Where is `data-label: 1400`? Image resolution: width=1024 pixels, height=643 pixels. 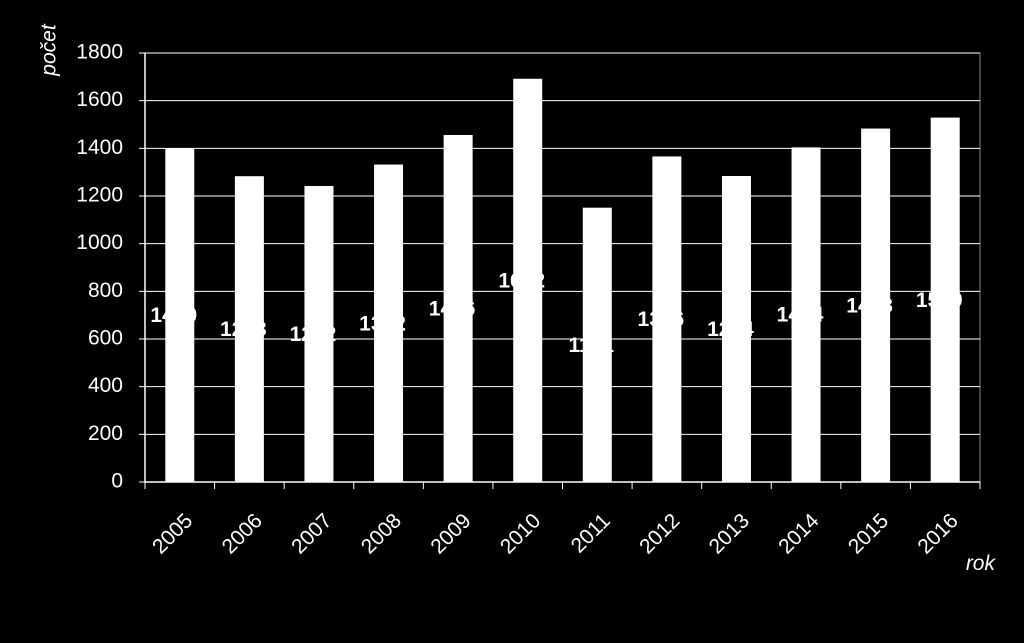 data-label: 1400 is located at coordinates (173, 315).